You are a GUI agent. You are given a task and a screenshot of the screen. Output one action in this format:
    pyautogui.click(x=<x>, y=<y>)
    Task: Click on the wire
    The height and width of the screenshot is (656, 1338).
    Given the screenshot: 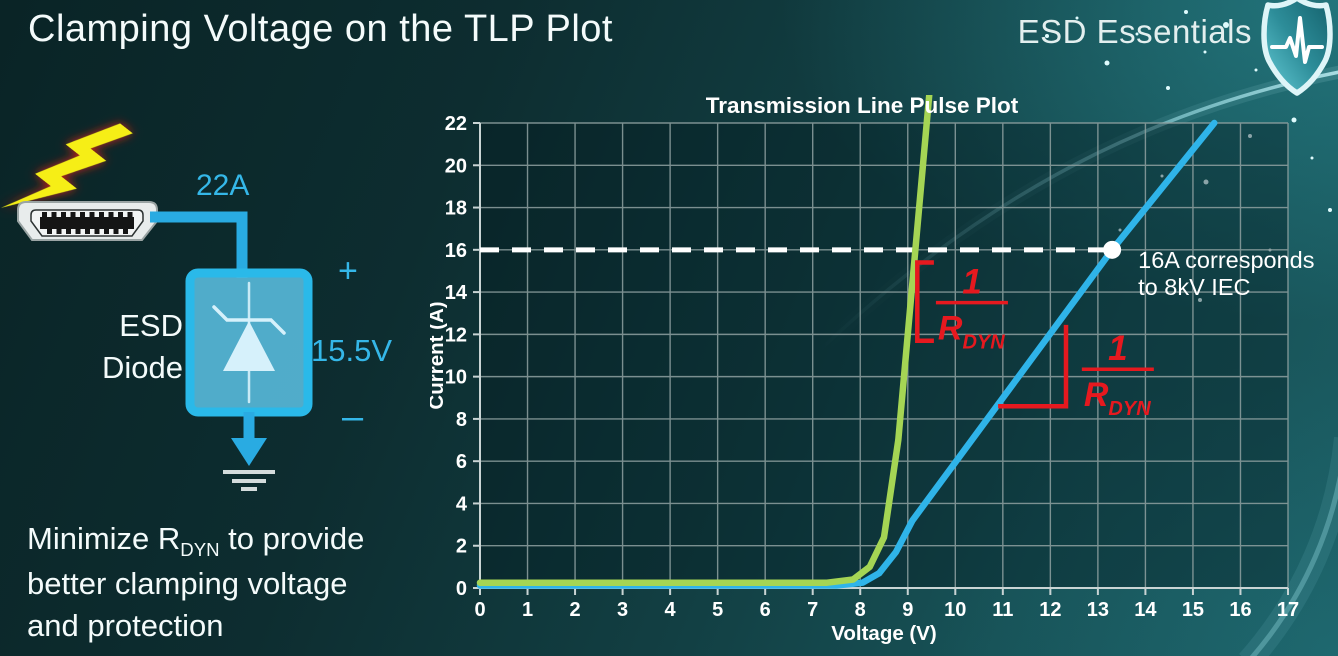 What is the action you would take?
    pyautogui.click(x=199, y=244)
    